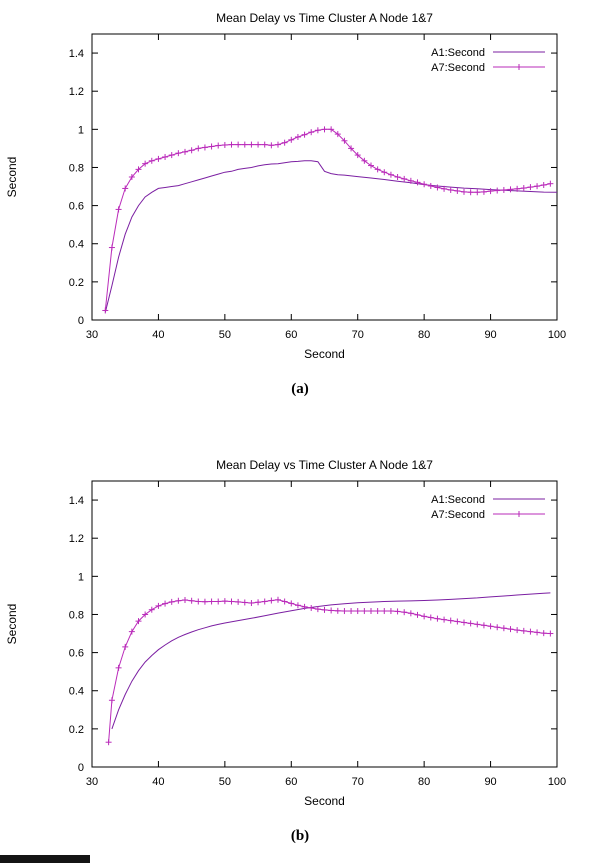 The width and height of the screenshot is (600, 863). I want to click on figure-b-caption: (b), so click(300, 836).